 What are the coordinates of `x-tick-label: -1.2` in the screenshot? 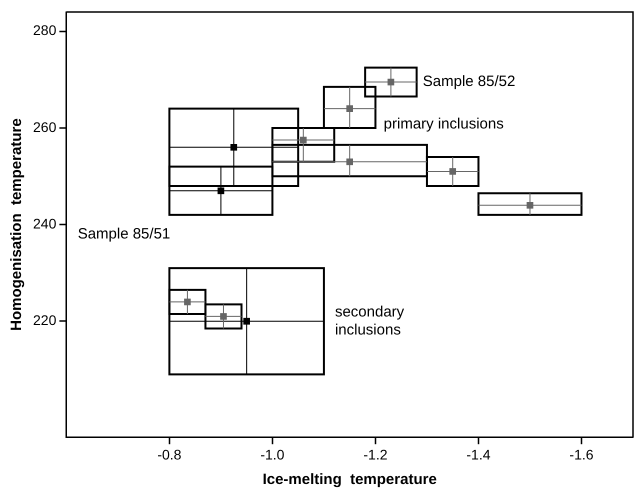 It's located at (375, 454).